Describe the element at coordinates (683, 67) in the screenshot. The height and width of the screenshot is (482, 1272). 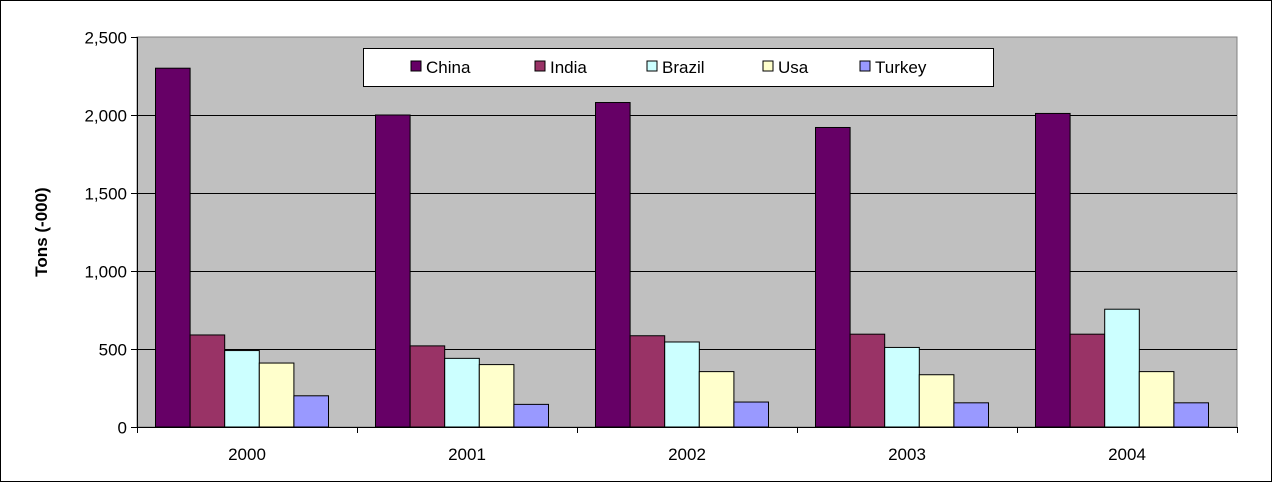
I see `legend-label-brazil: Brazil` at that location.